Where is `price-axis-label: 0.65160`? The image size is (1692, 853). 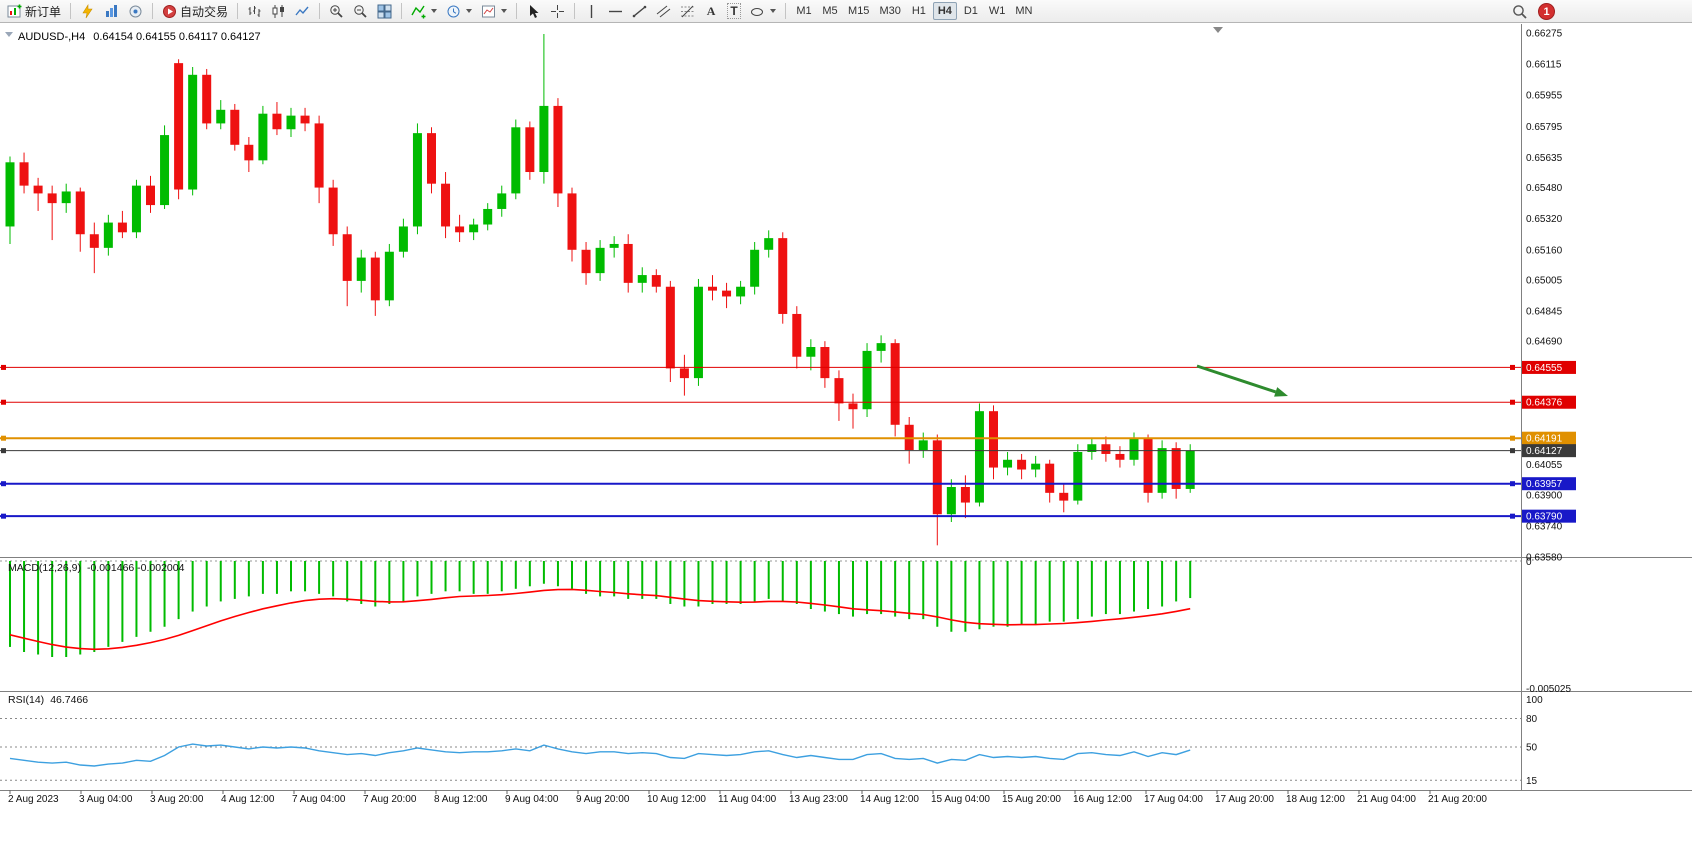
price-axis-label: 0.65160 is located at coordinates (1544, 250).